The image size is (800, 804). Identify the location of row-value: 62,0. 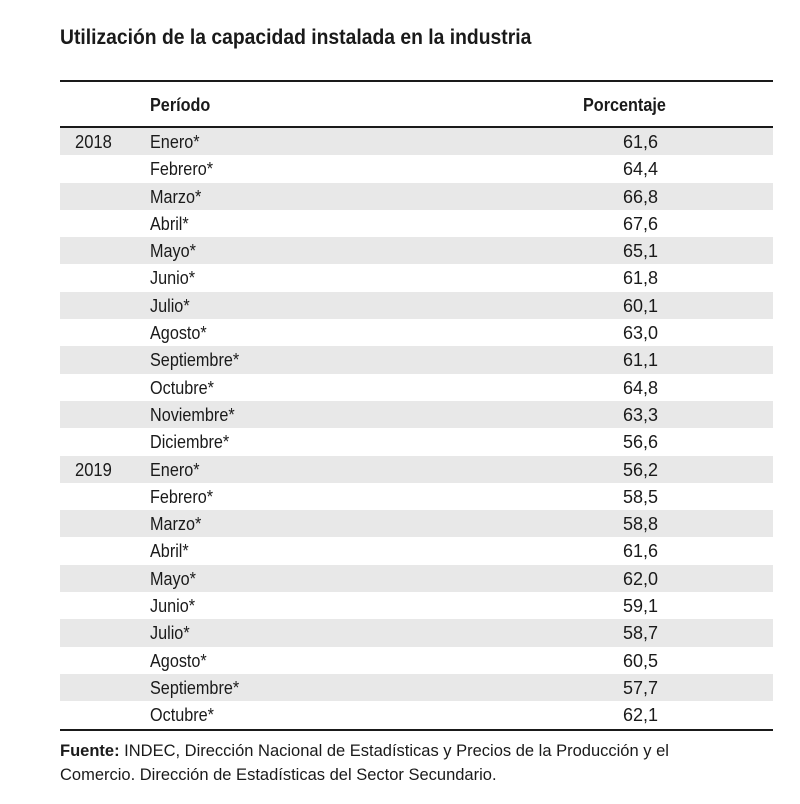
(640, 578).